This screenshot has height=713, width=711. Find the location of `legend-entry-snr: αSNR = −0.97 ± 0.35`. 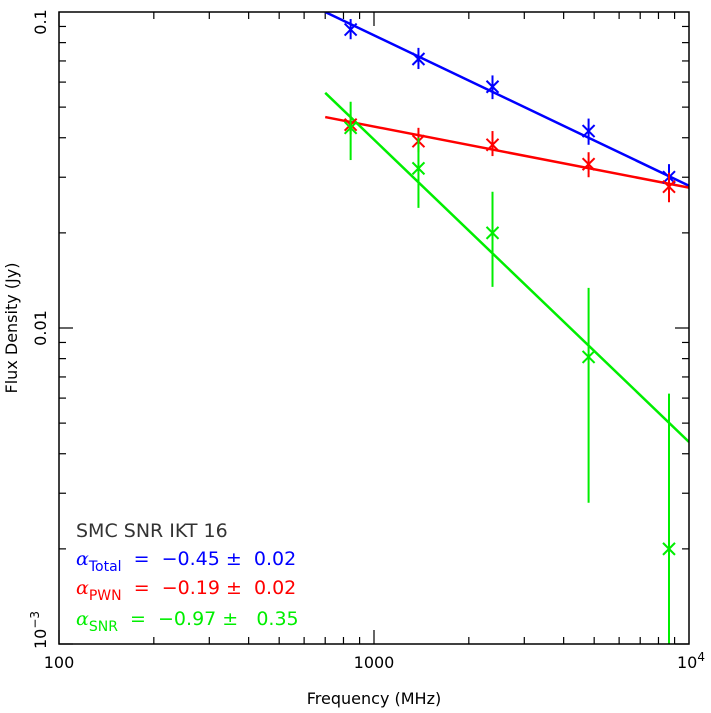

legend-entry-snr: αSNR = −0.97 ± 0.35 is located at coordinates (187, 621).